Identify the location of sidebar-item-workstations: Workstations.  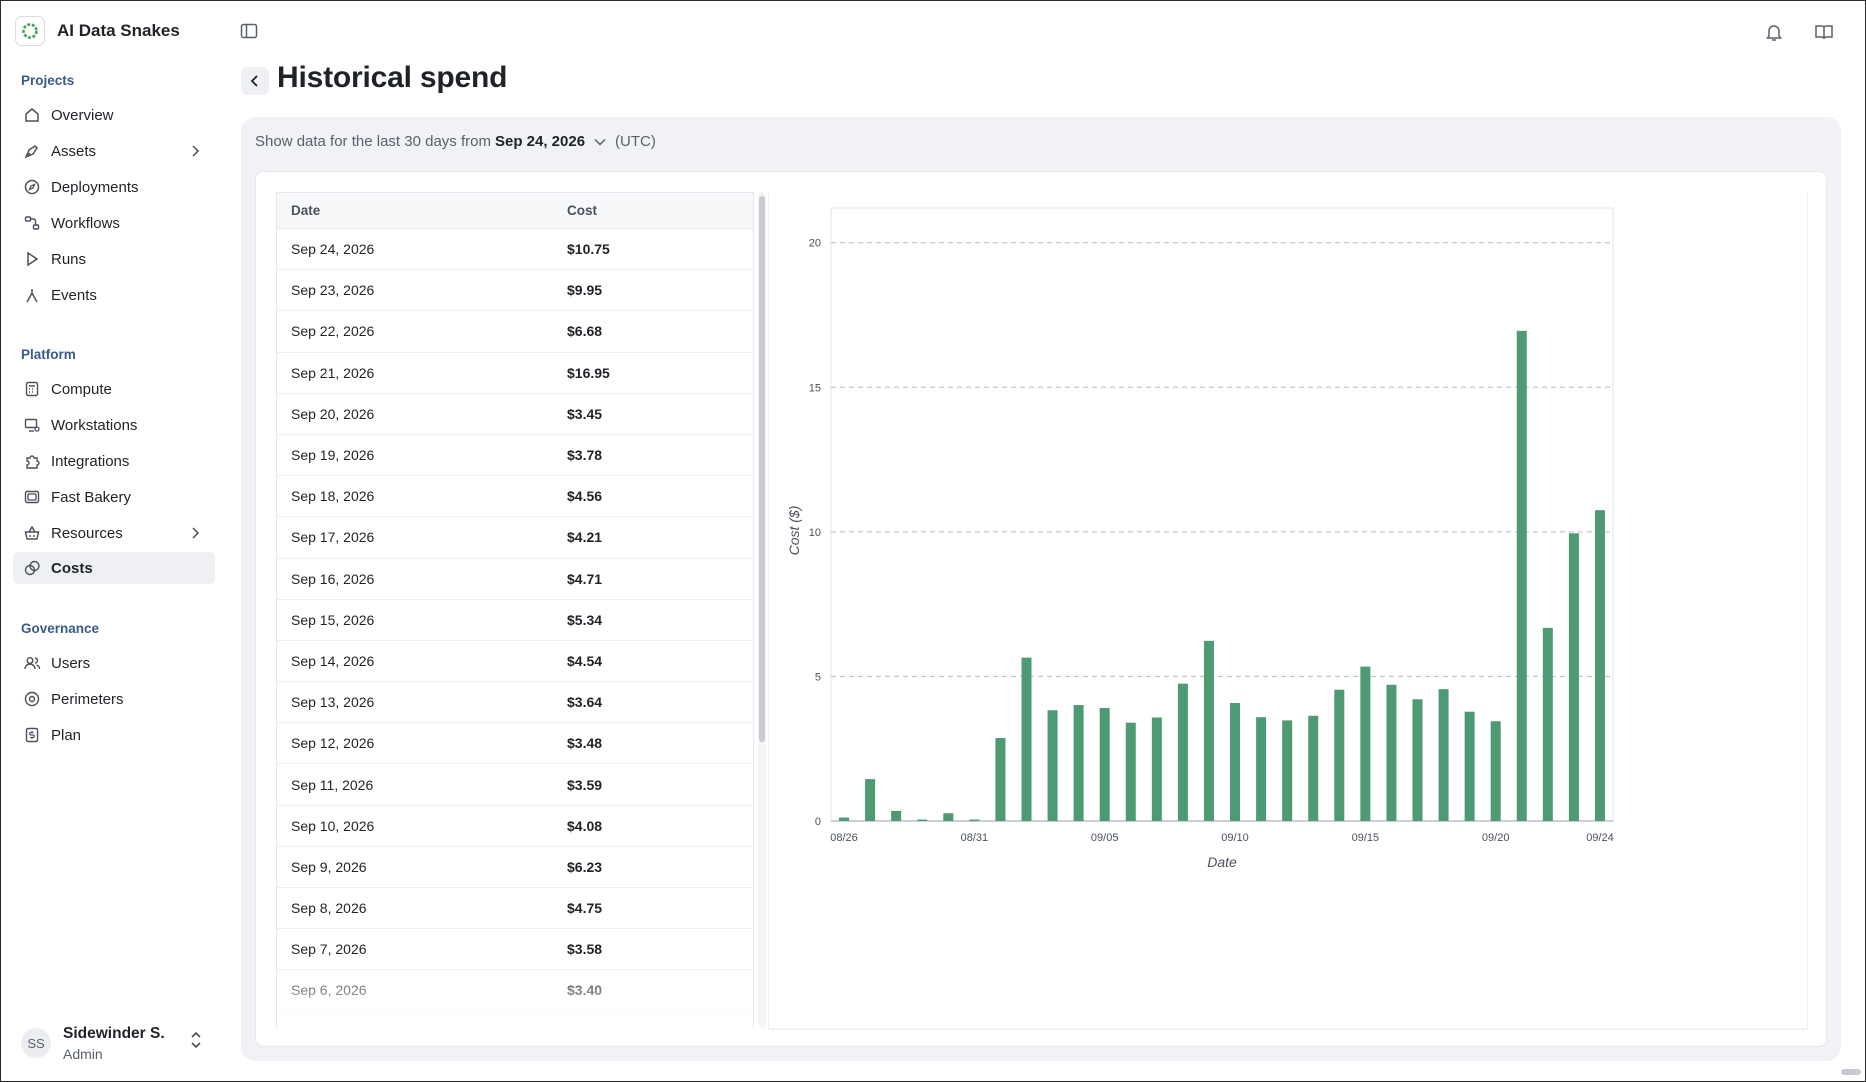
(114, 425).